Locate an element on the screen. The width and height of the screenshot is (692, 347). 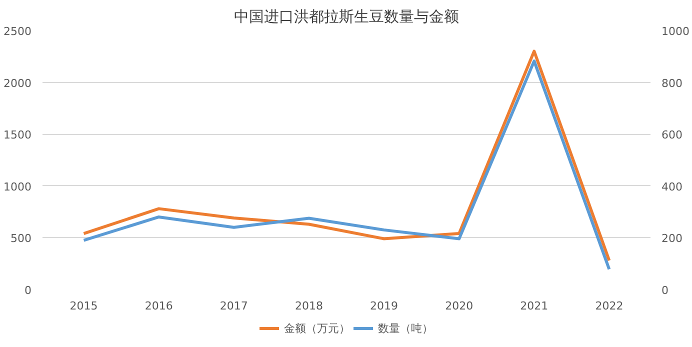
y2-tick-label: 200 is located at coordinates (672, 239).